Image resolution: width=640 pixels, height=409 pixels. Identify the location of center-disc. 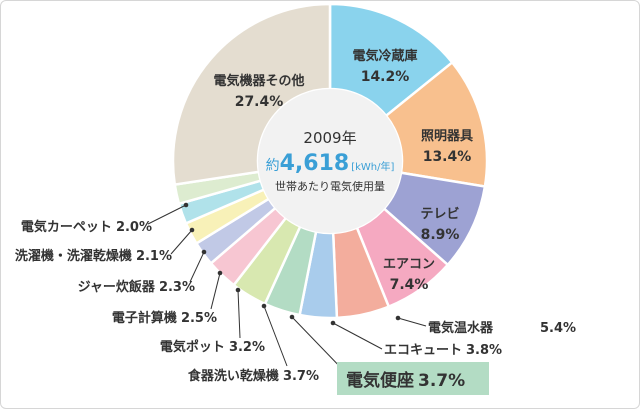
(330, 161).